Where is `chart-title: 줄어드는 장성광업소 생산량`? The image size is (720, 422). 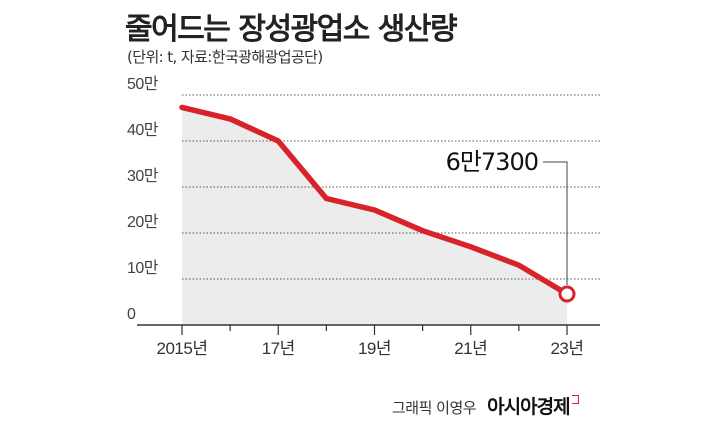 chart-title: 줄어드는 장성광업소 생산량 is located at coordinates (291, 29).